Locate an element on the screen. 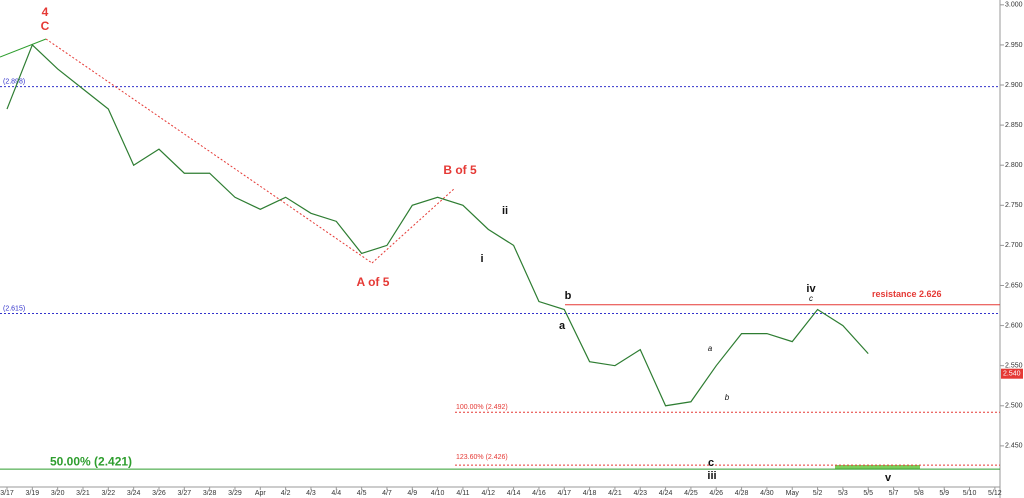 Image resolution: width=1024 pixels, height=498 pixels. x-tick-label: 5/12 is located at coordinates (995, 493).